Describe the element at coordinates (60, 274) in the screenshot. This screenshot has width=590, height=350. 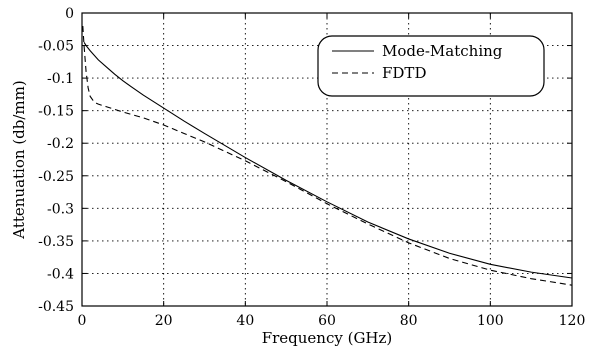
I see `y-tick-label: -0.4` at that location.